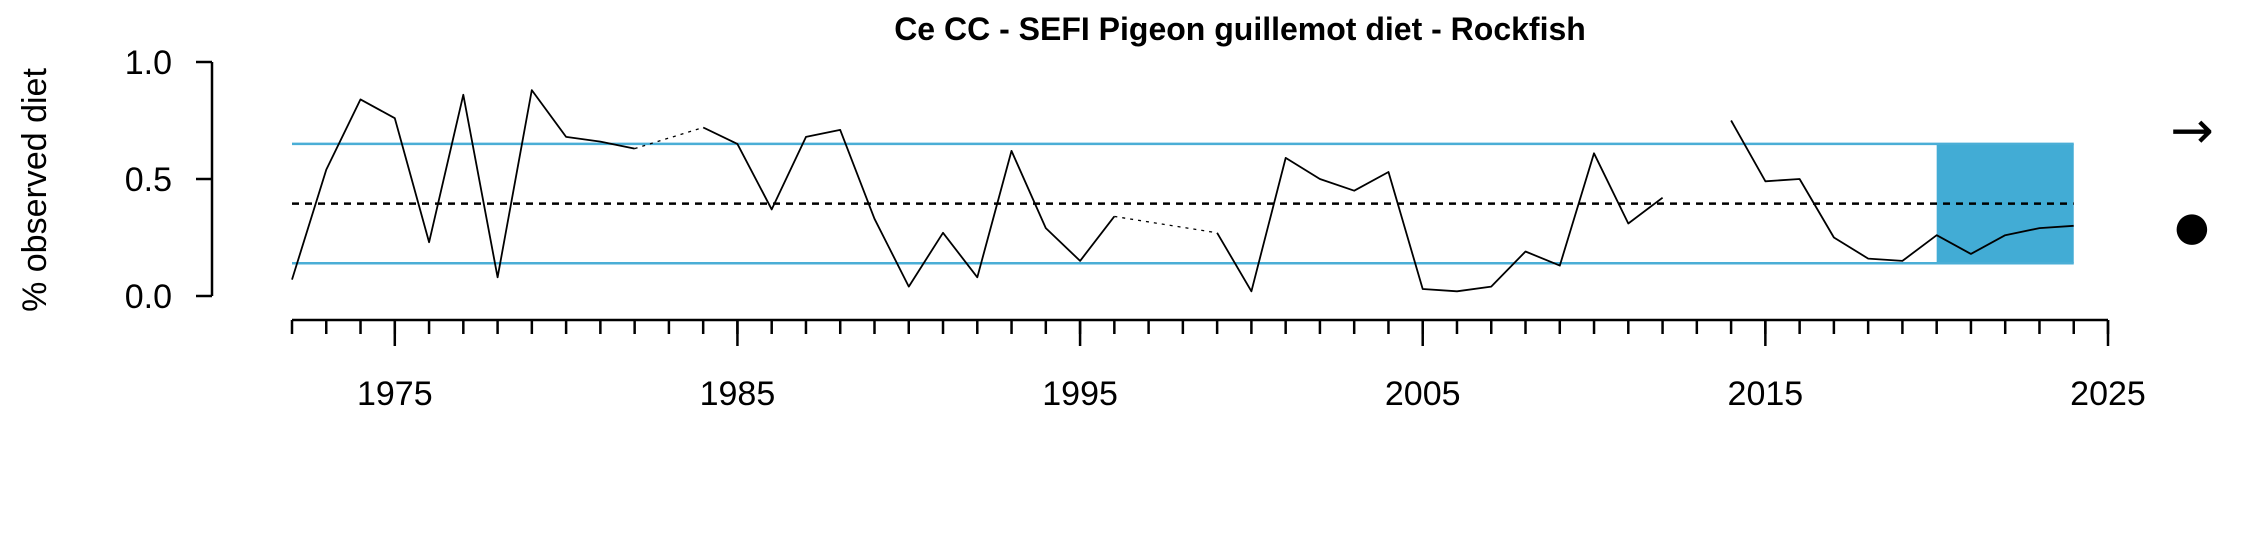  Describe the element at coordinates (395, 394) in the screenshot. I see `x-tick-label: 1975` at that location.